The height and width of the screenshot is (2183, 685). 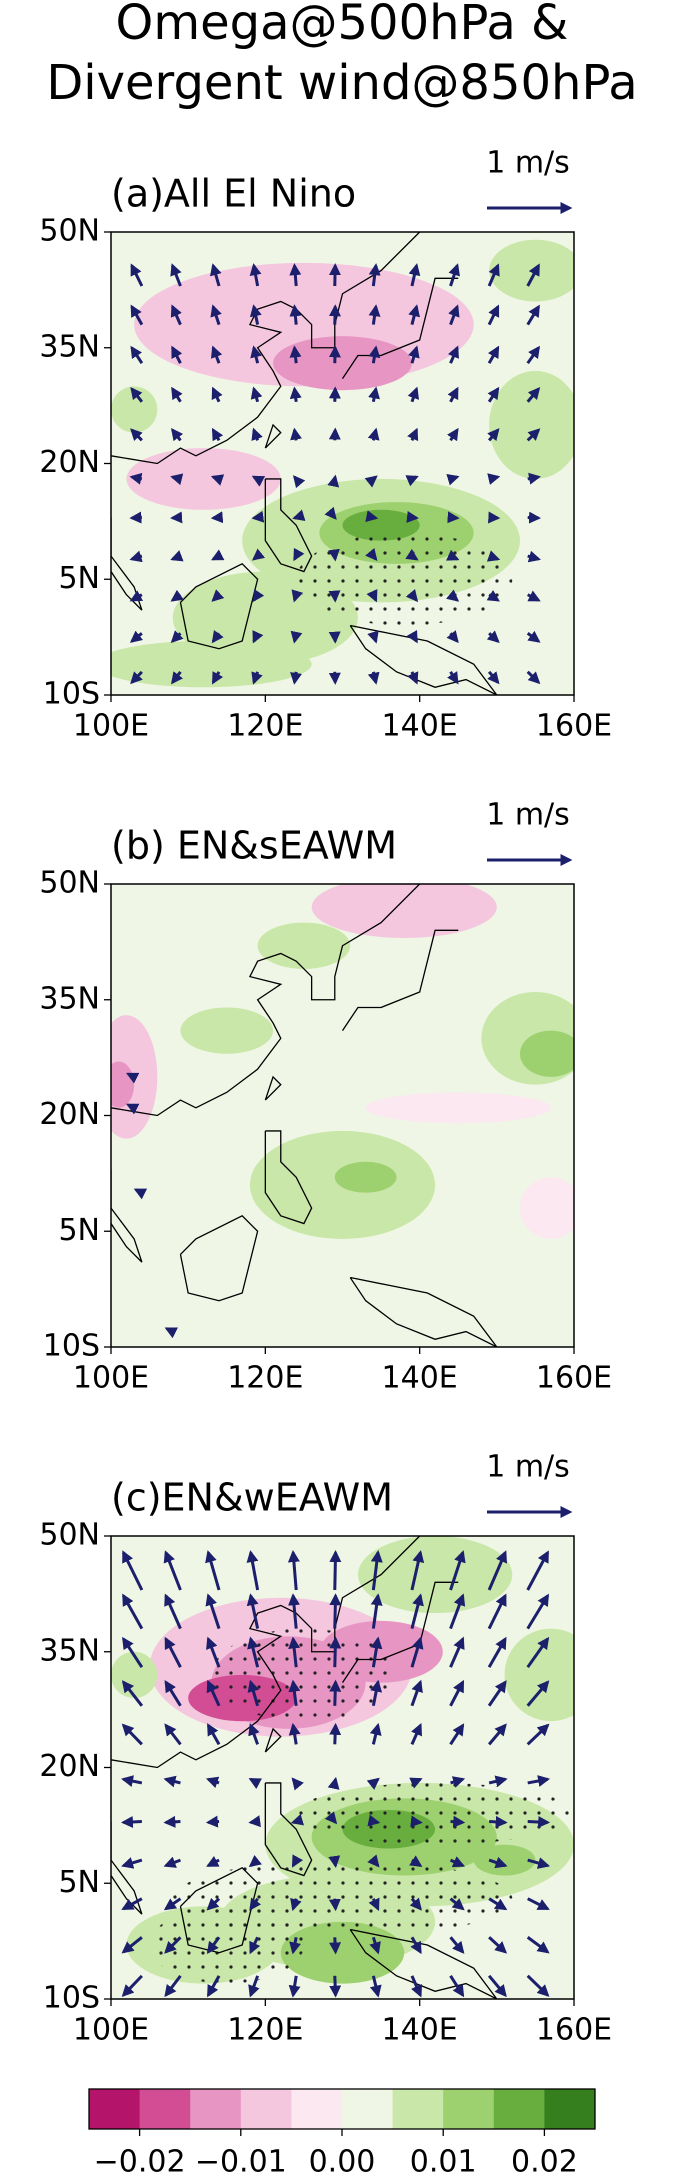 What do you see at coordinates (254, 846) in the screenshot?
I see `panel-title: (b) EN&sEAWM` at bounding box center [254, 846].